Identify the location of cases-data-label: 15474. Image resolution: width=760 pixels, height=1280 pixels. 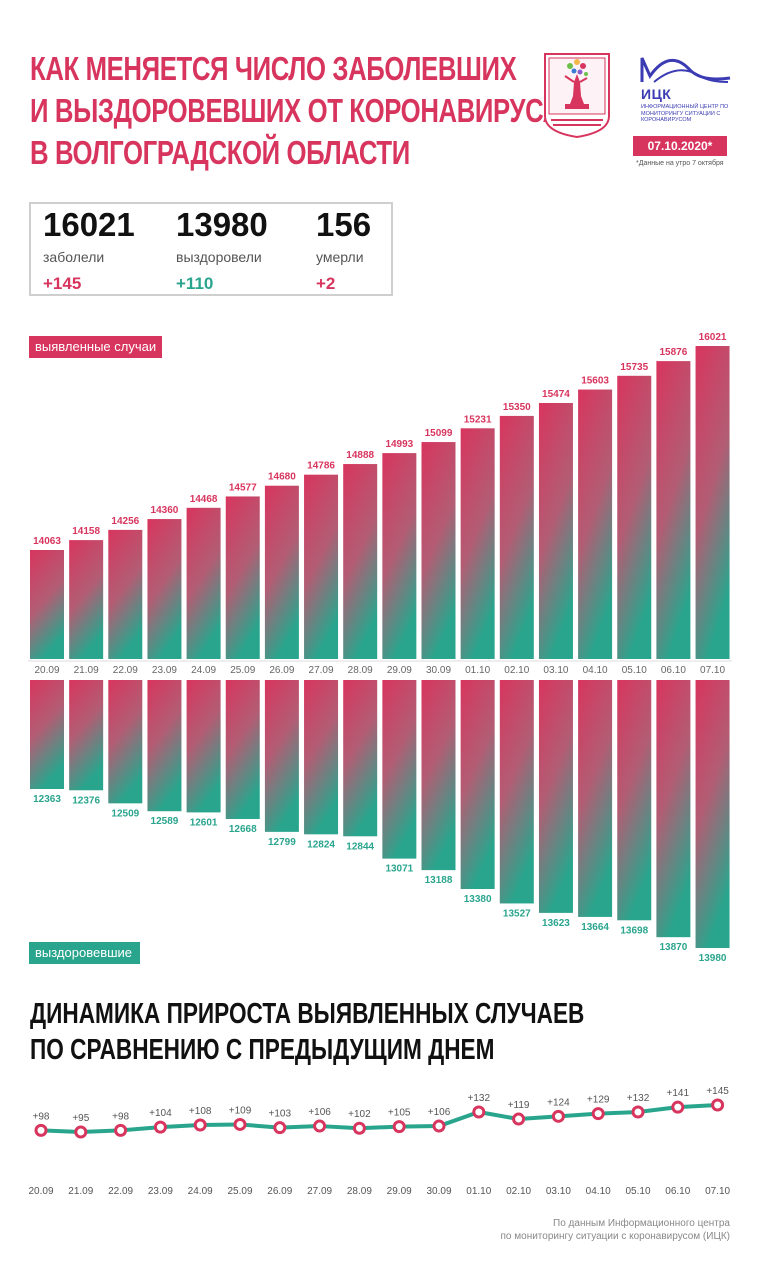
(556, 394).